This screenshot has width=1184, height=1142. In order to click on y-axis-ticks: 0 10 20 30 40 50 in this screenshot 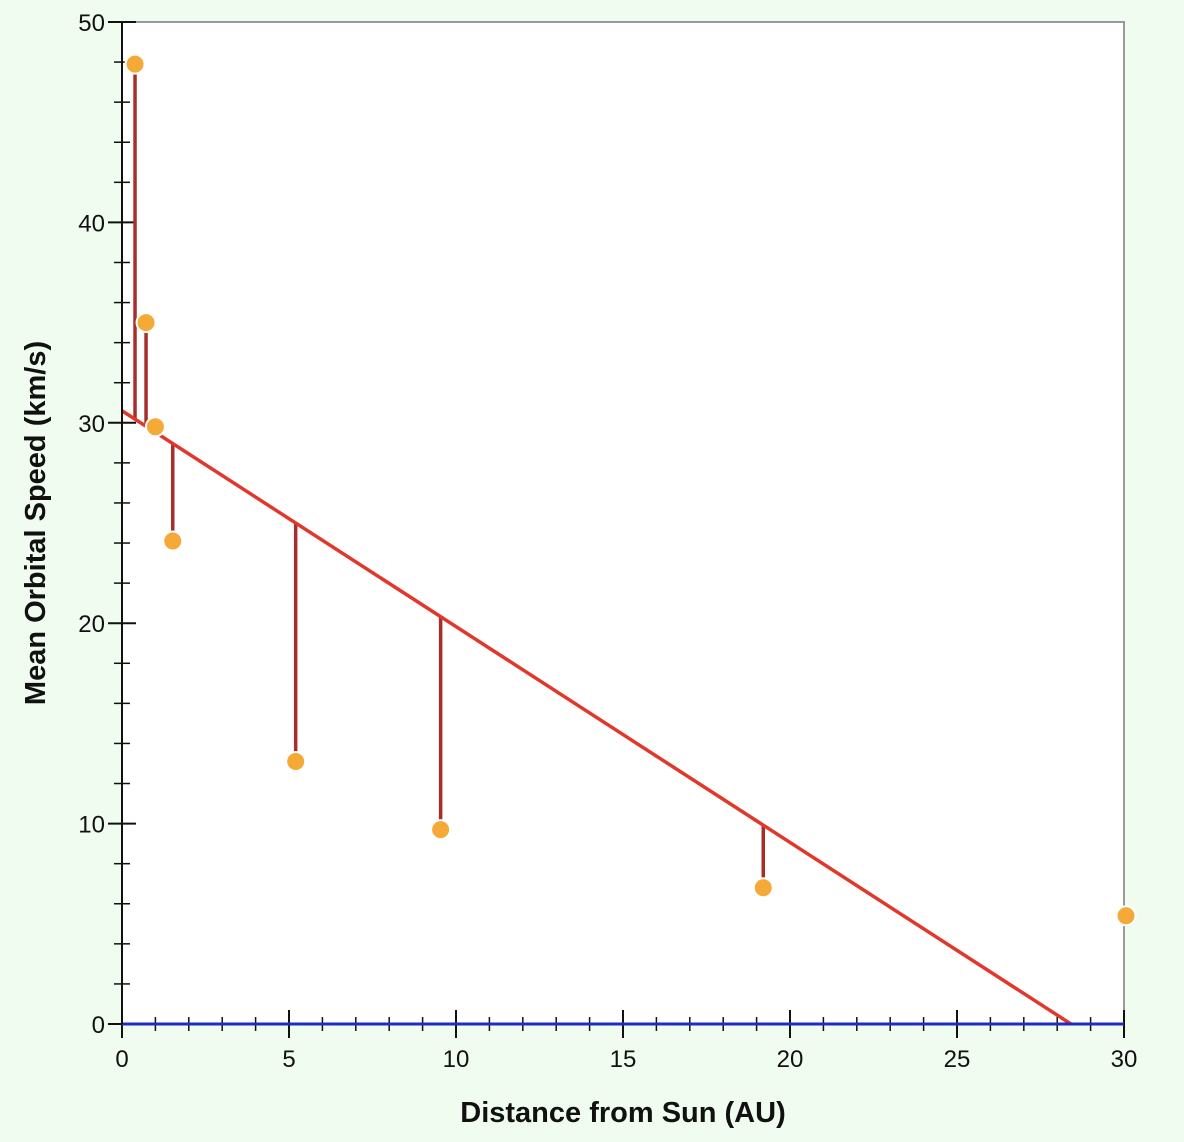, I will do `click(107, 524)`.